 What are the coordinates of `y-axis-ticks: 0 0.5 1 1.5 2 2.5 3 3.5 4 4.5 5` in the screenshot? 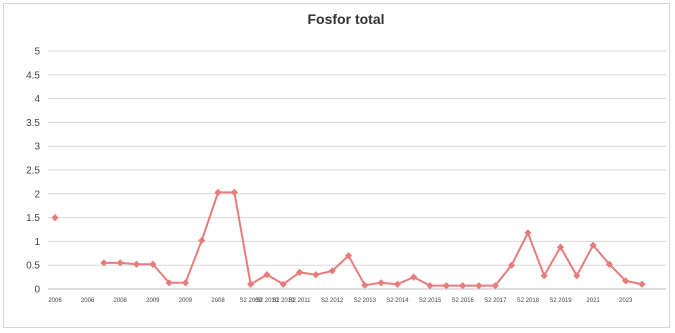 It's located at (33, 171).